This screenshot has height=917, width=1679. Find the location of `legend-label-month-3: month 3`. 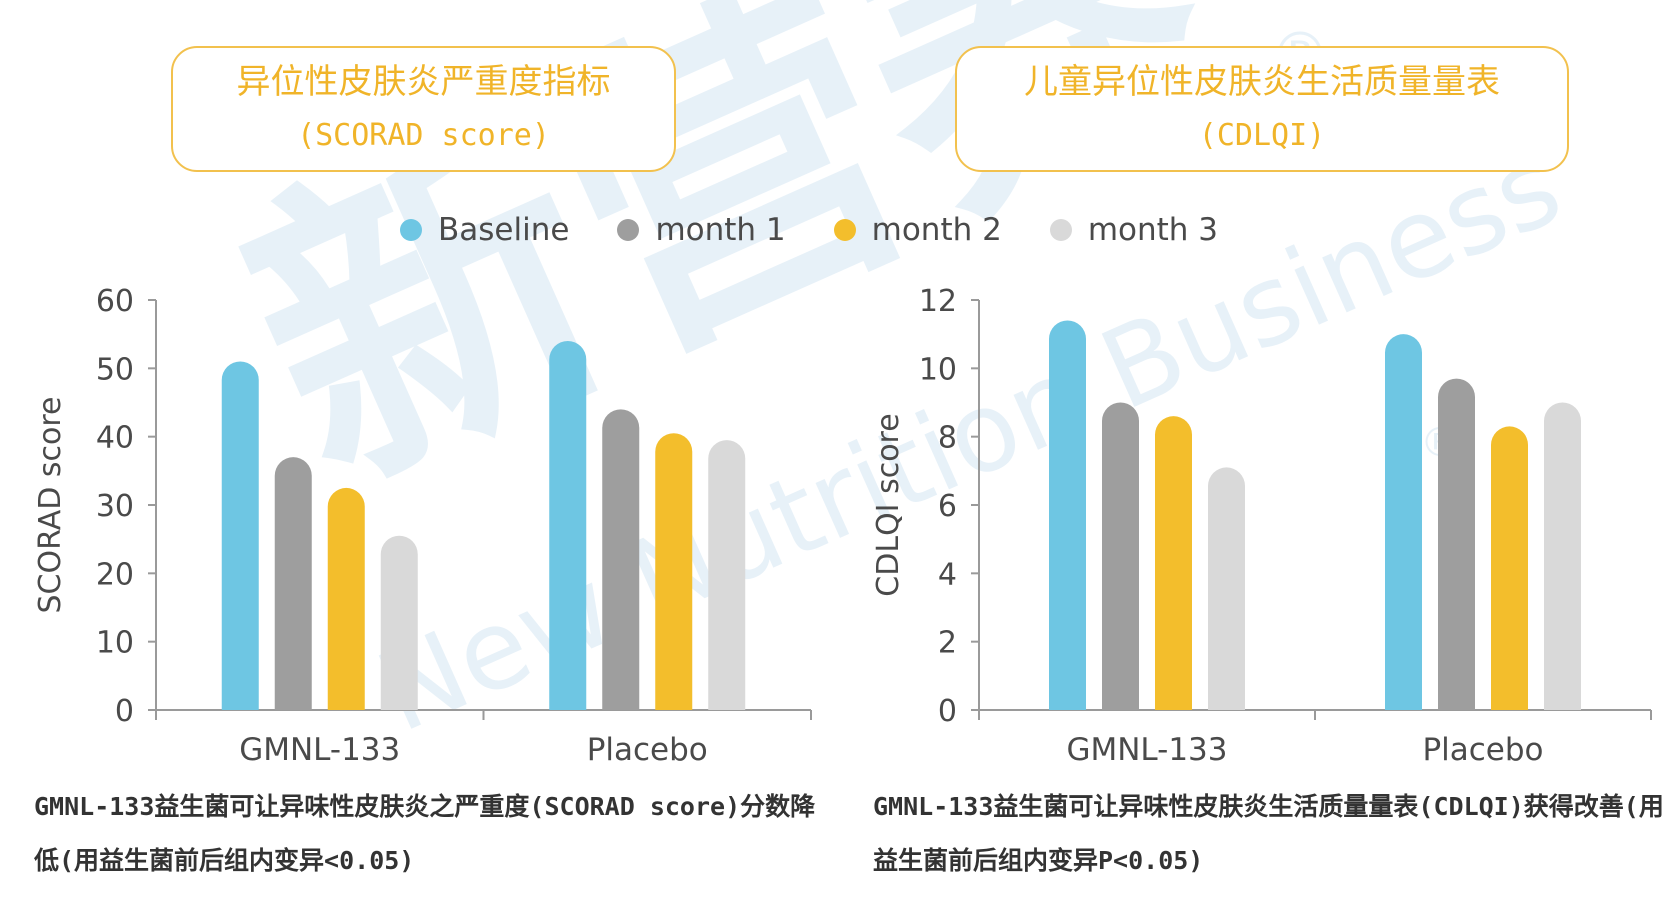

legend-label-month-3: month 3 is located at coordinates (1153, 230).